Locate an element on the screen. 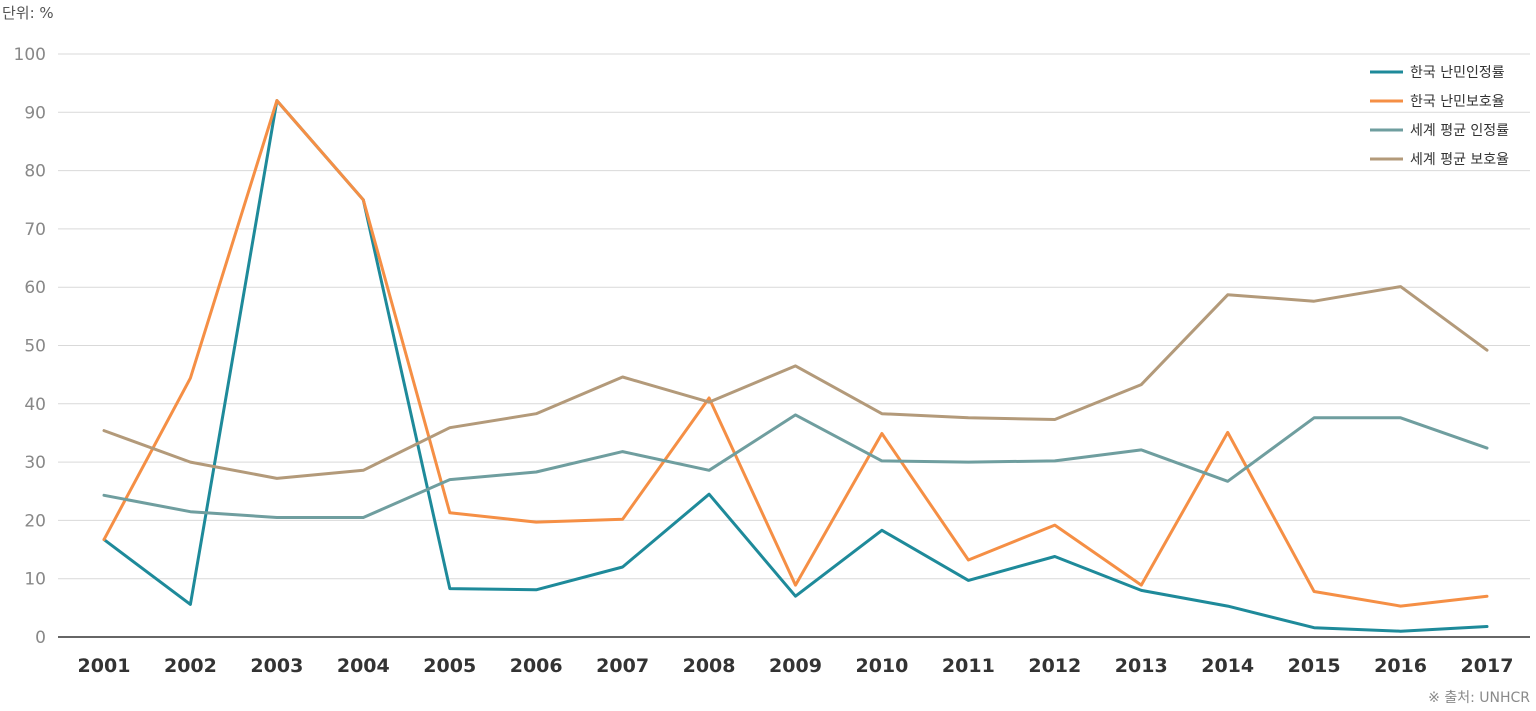  y-tick-label: 50 is located at coordinates (35, 347).